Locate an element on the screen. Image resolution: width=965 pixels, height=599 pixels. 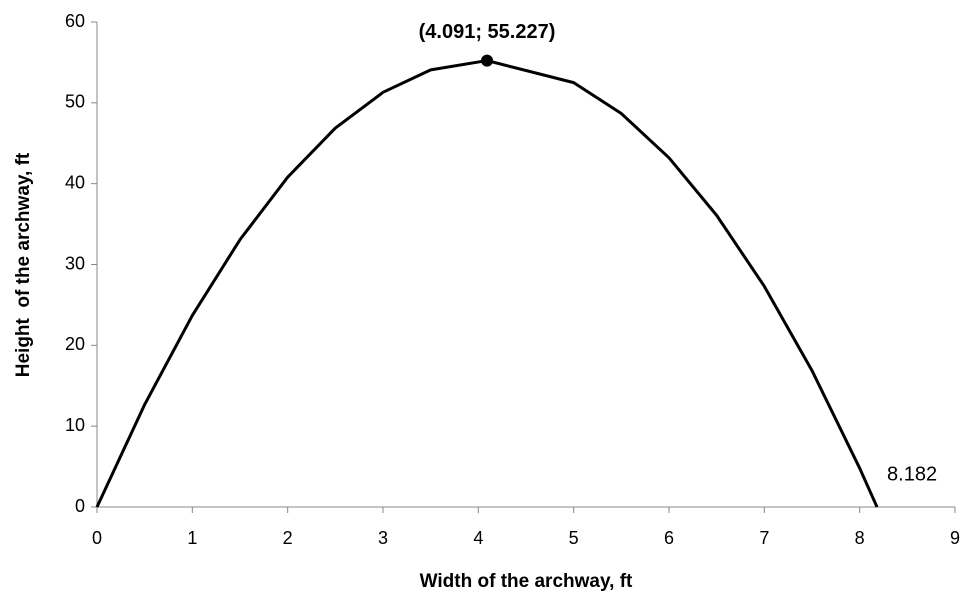
annotation: 8.182 is located at coordinates (912, 474).